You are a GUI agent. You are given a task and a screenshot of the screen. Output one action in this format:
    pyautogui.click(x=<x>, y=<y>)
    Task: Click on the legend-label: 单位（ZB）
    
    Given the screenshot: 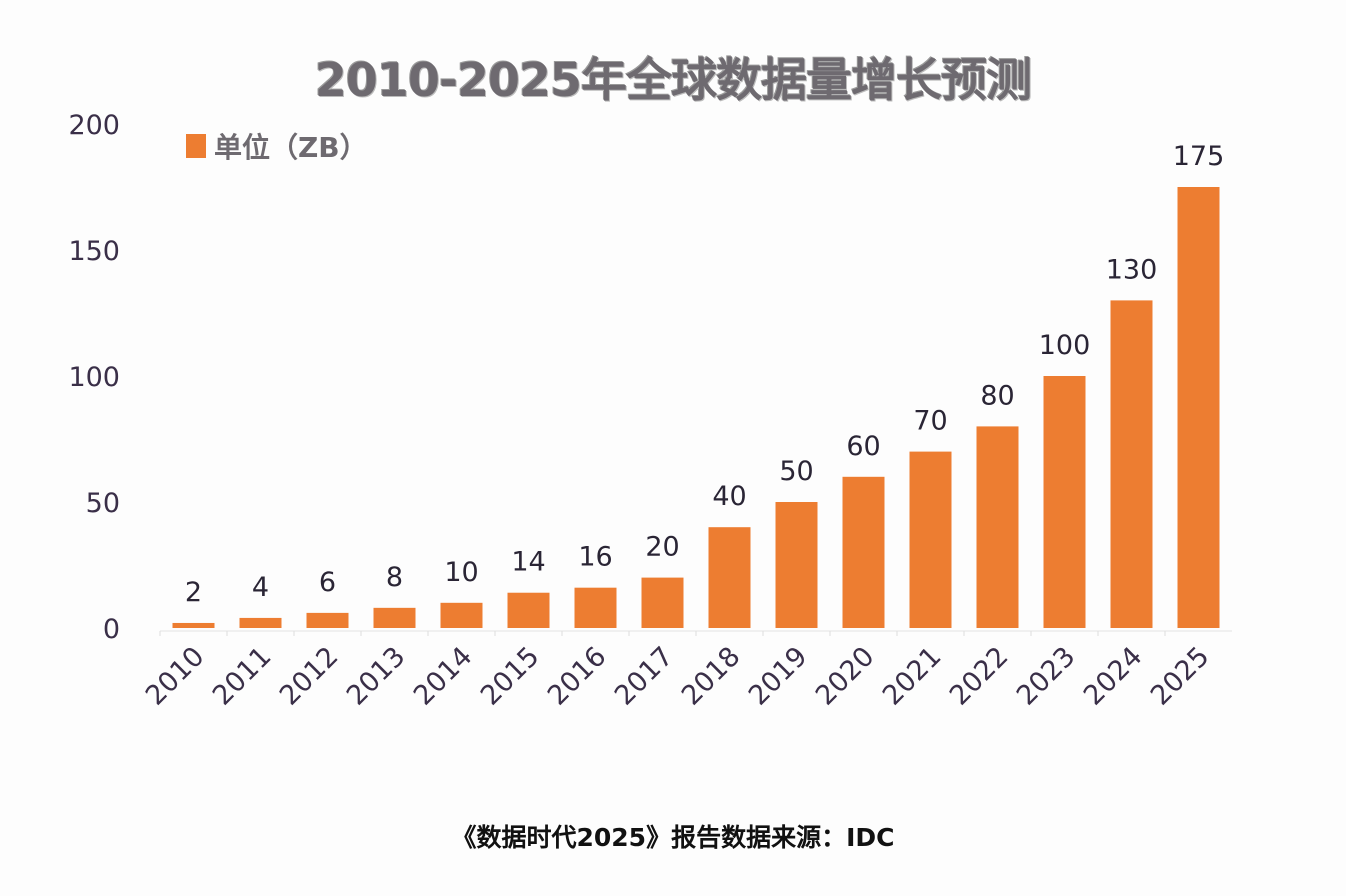 What is the action you would take?
    pyautogui.click(x=291, y=147)
    